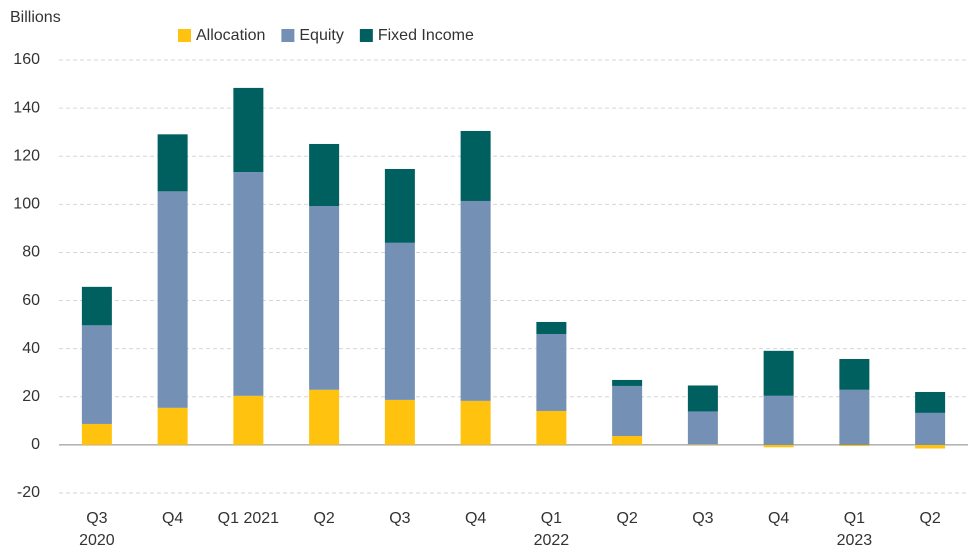  I want to click on y-tick-label: -20, so click(28, 492).